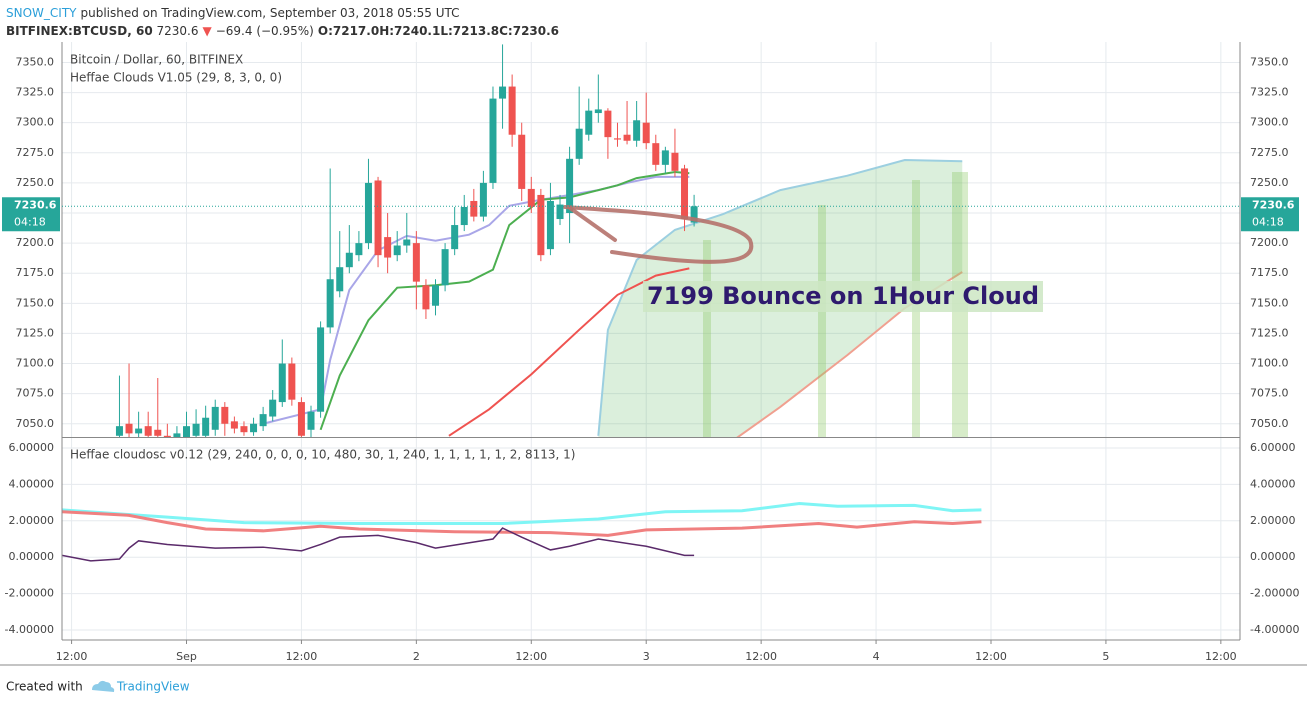 The width and height of the screenshot is (1307, 704). I want to click on author: SNOW_CITY, so click(41, 13).